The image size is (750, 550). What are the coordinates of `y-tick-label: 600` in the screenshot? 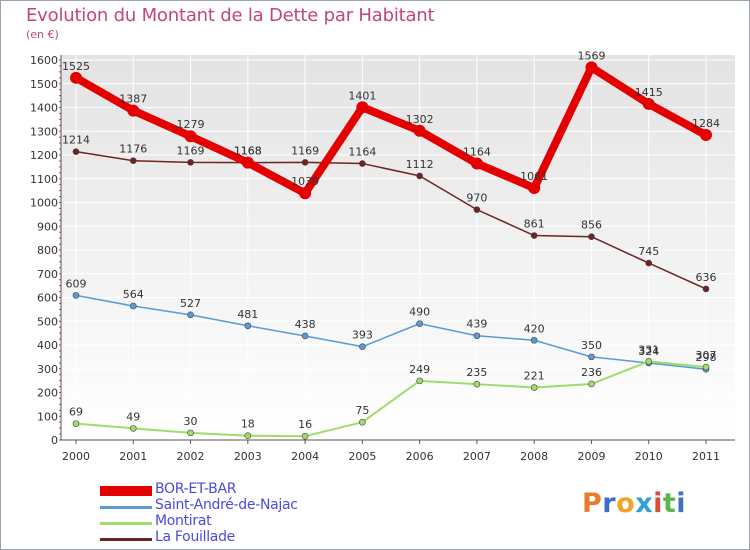 It's located at (47, 298).